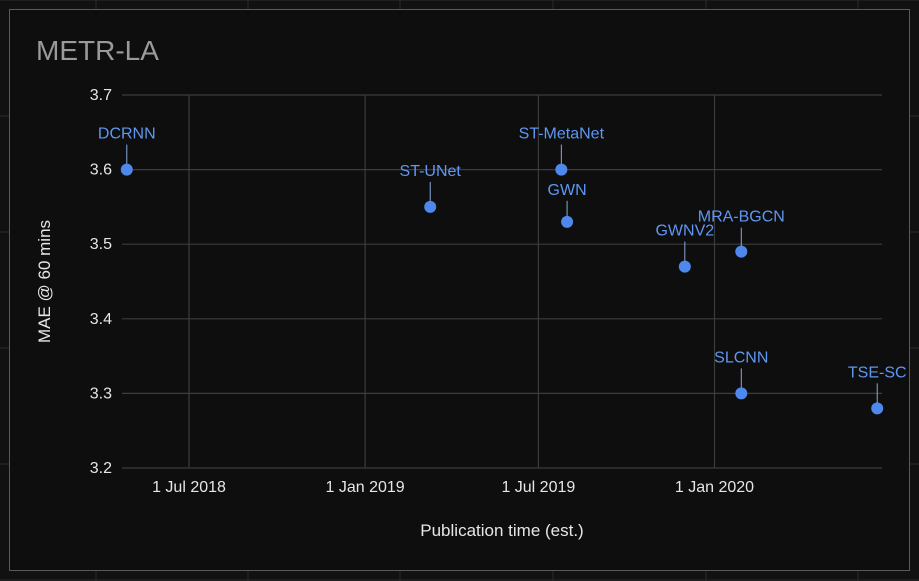  What do you see at coordinates (101, 319) in the screenshot?
I see `y-tick-label: 3.4` at bounding box center [101, 319].